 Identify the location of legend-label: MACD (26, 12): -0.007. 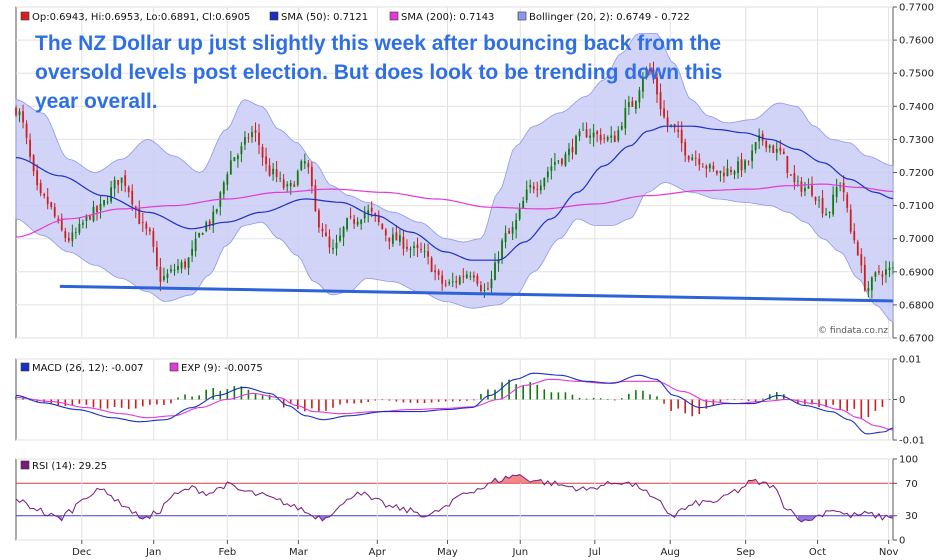
(88, 368).